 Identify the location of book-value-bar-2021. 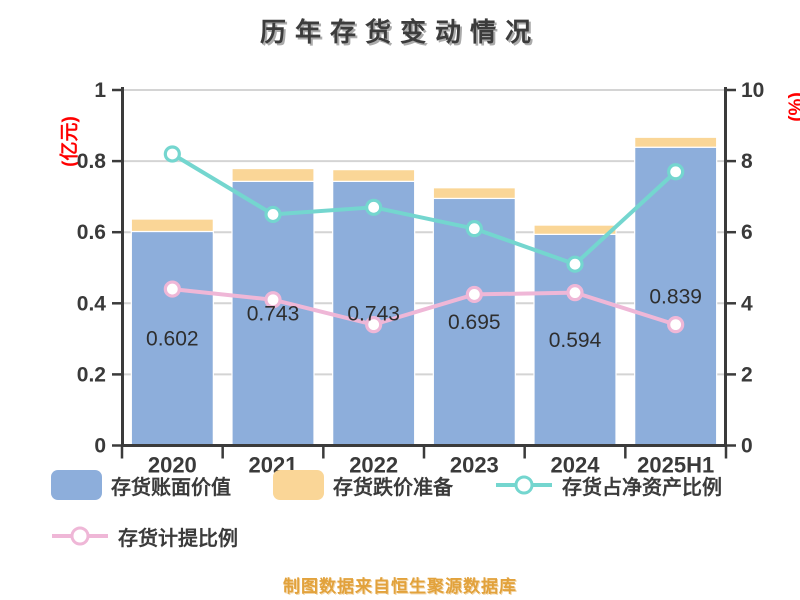
(273, 313).